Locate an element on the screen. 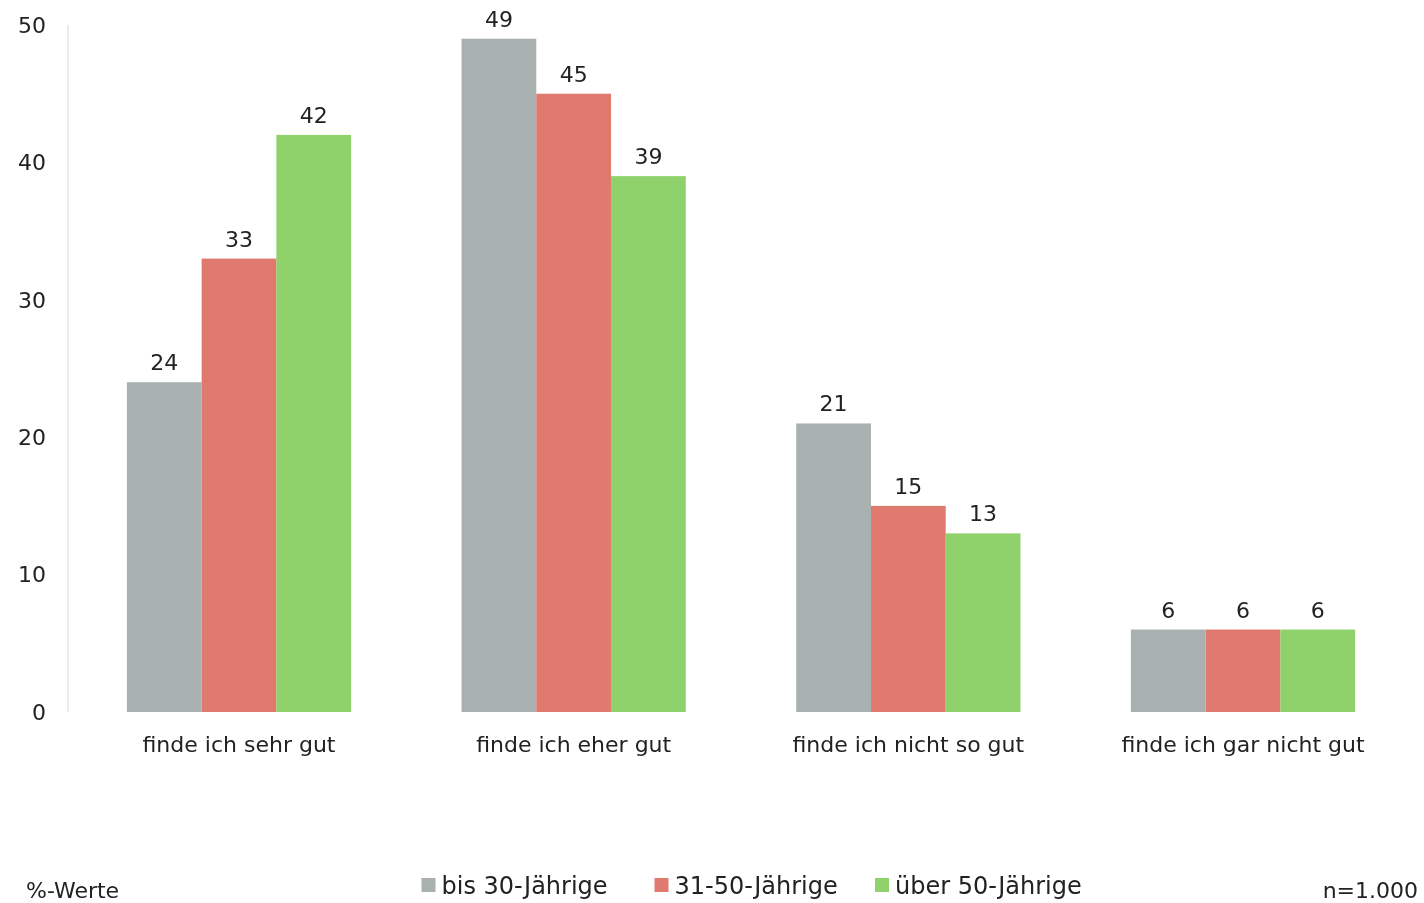  data-label: 21 is located at coordinates (833, 404).